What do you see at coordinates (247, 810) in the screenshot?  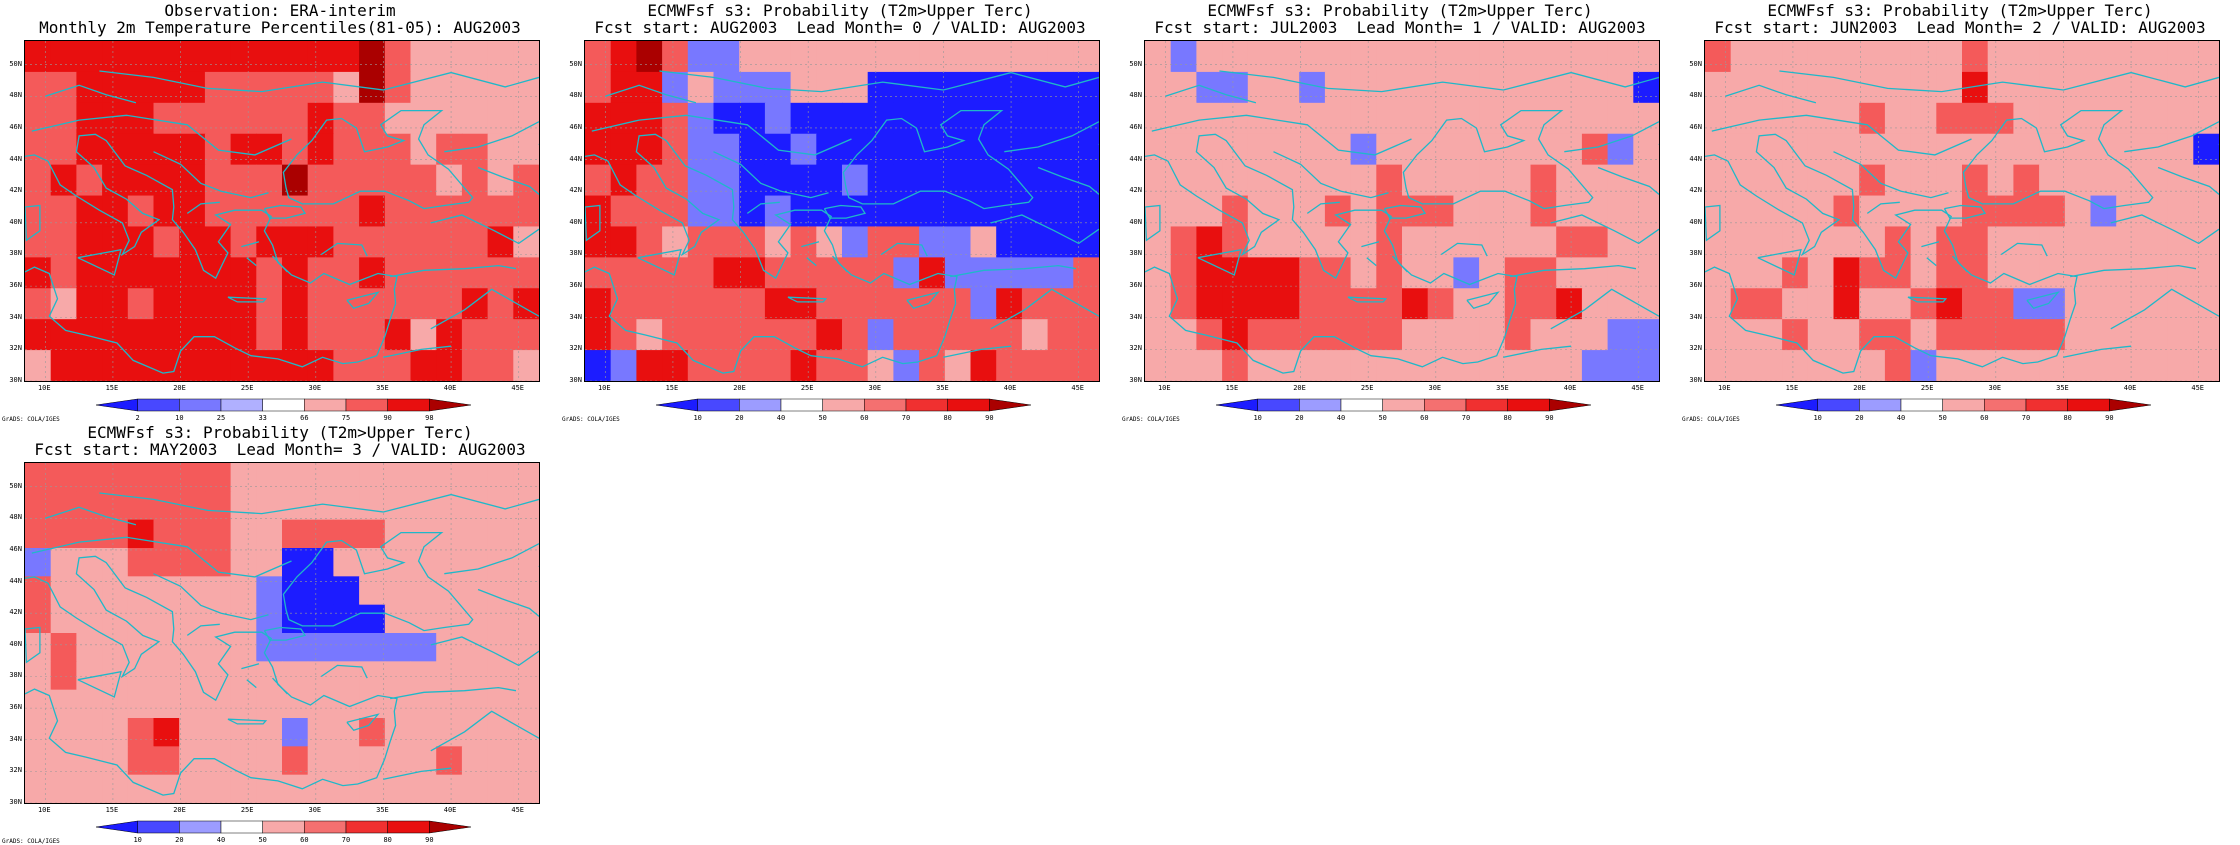 I see `lon-tick-label: 25E` at bounding box center [247, 810].